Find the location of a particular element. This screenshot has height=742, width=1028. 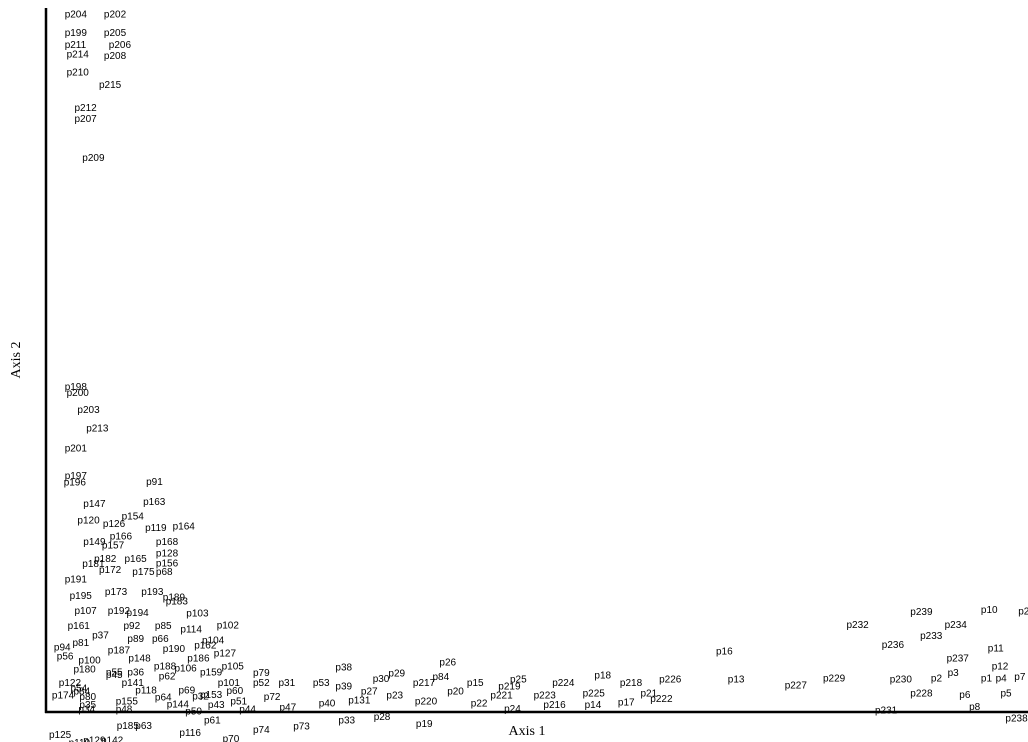

point-label-p200: p200 is located at coordinates (78, 393).